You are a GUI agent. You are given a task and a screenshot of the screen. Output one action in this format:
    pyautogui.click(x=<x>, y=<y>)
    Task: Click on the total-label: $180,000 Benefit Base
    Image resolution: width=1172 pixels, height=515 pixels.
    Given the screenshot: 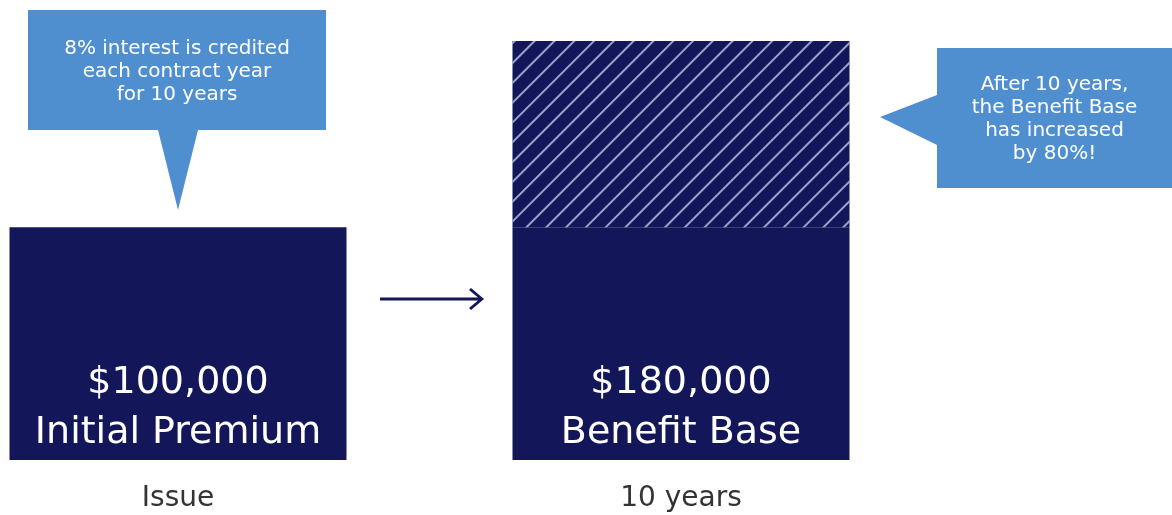 What is the action you would take?
    pyautogui.click(x=681, y=405)
    